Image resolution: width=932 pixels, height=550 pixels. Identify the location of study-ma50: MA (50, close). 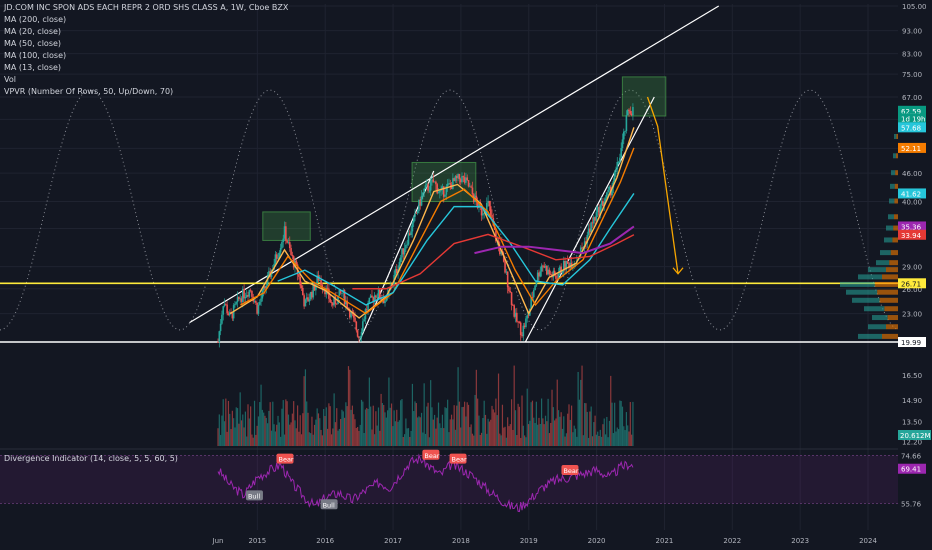
(33, 43).